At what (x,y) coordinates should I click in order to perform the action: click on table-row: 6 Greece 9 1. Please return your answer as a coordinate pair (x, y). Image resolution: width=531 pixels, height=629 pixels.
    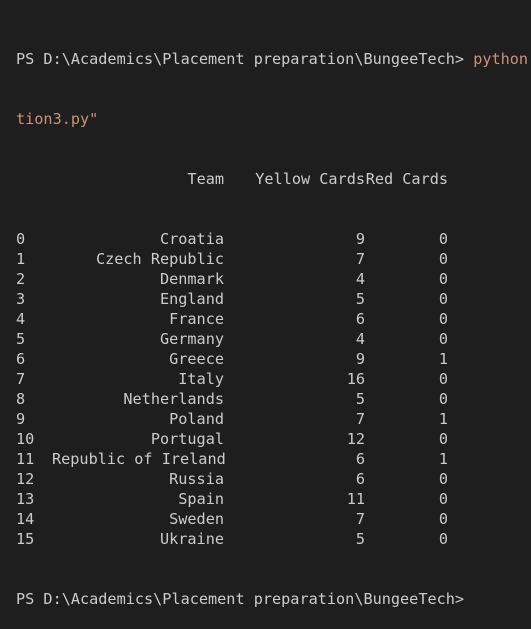
    Looking at the image, I should click on (273, 359).